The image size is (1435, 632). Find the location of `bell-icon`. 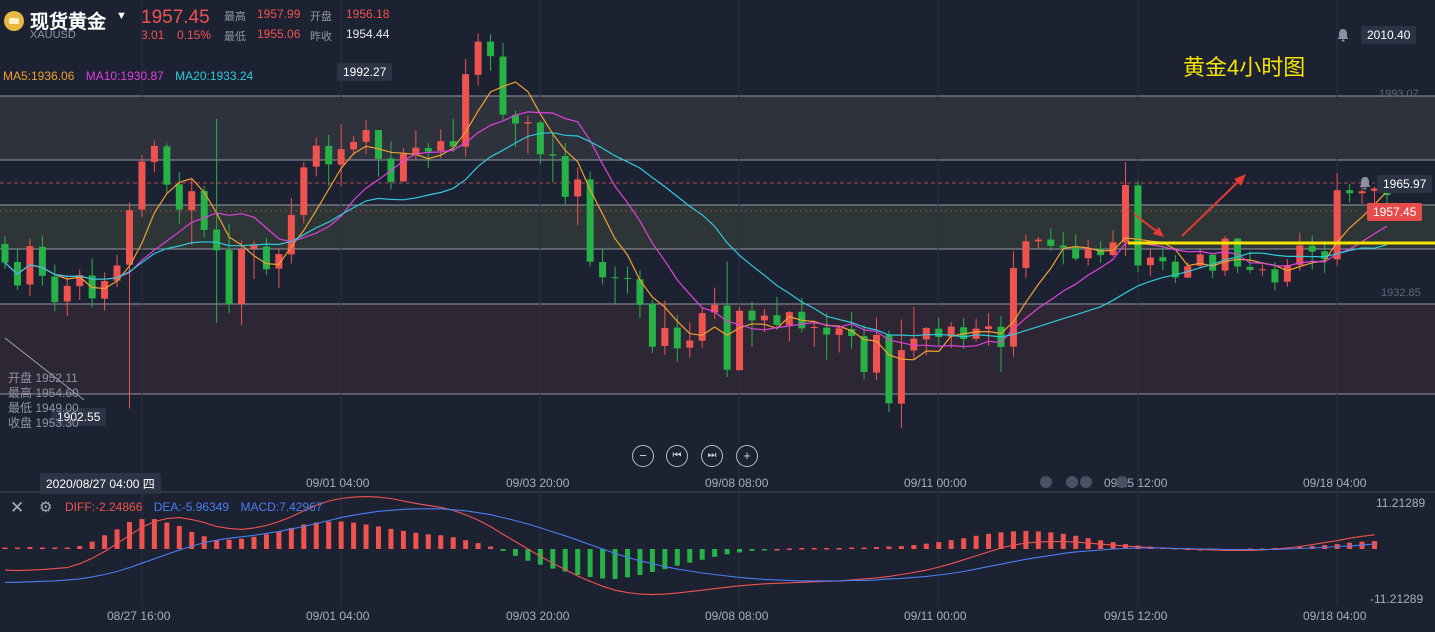

bell-icon is located at coordinates (1343, 35).